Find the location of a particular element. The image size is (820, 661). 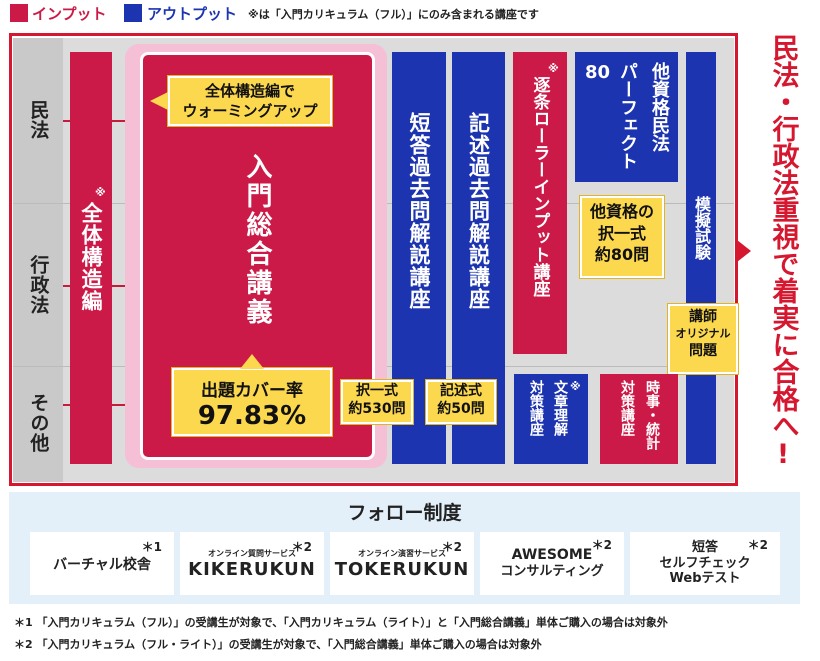

jiji-label: 対策講座 is located at coordinates (627, 408).